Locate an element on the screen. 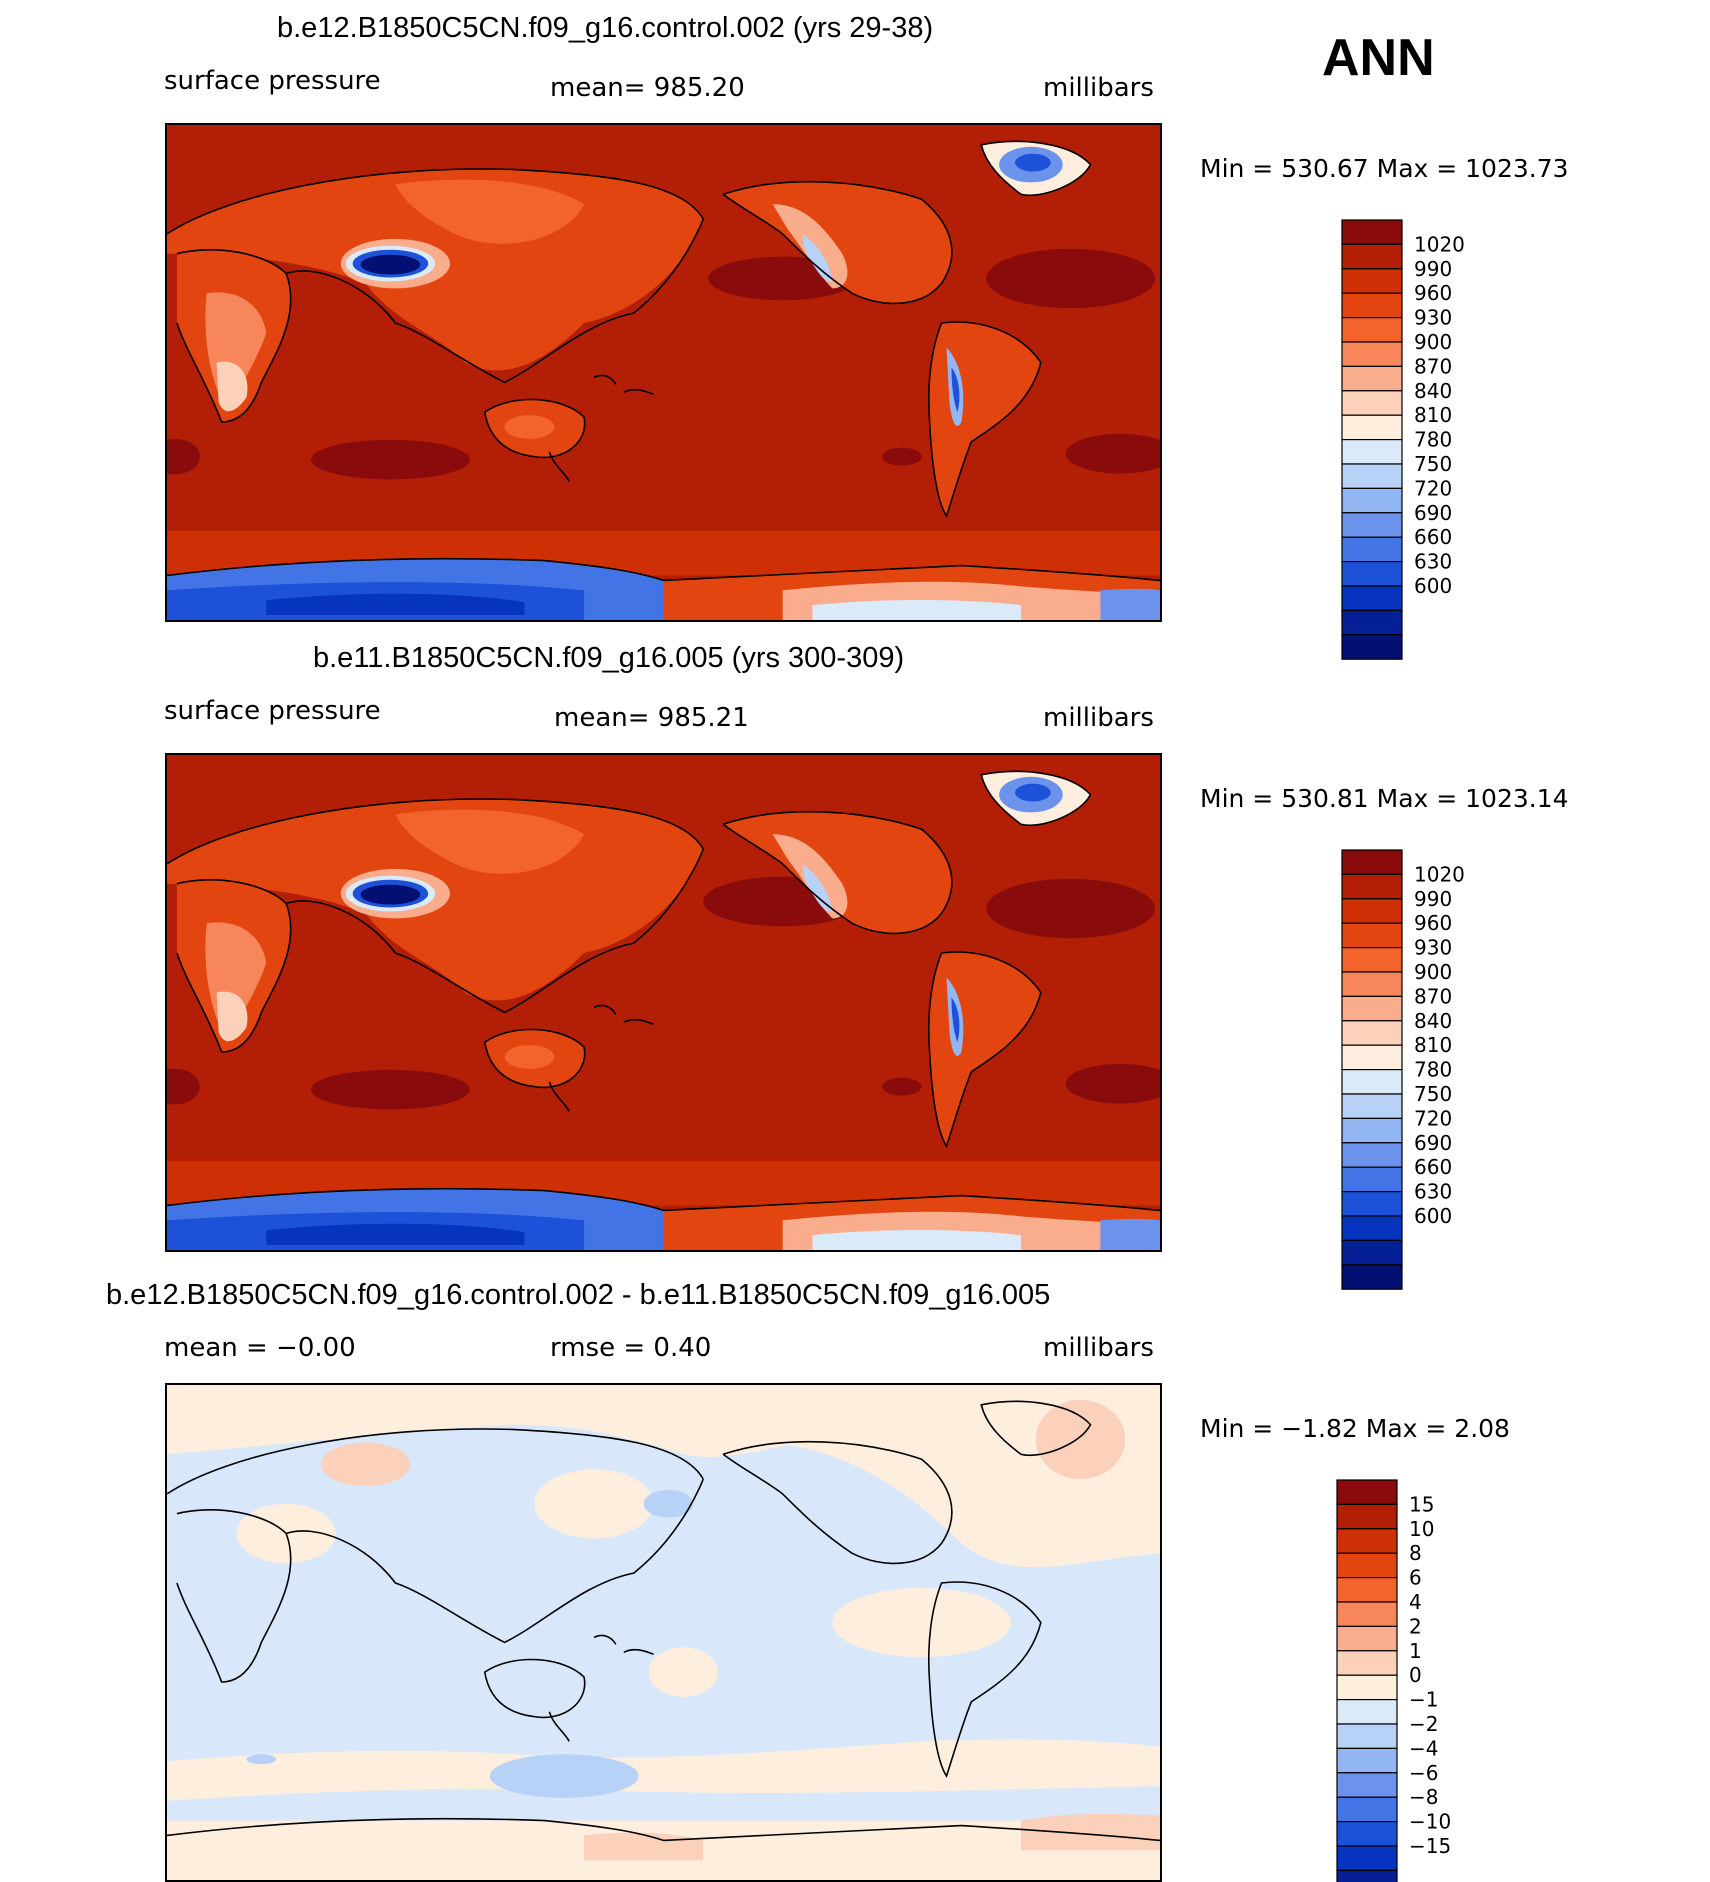  panel1-minmax: Min = 530.67 Max = 1023.73 is located at coordinates (1384, 168).